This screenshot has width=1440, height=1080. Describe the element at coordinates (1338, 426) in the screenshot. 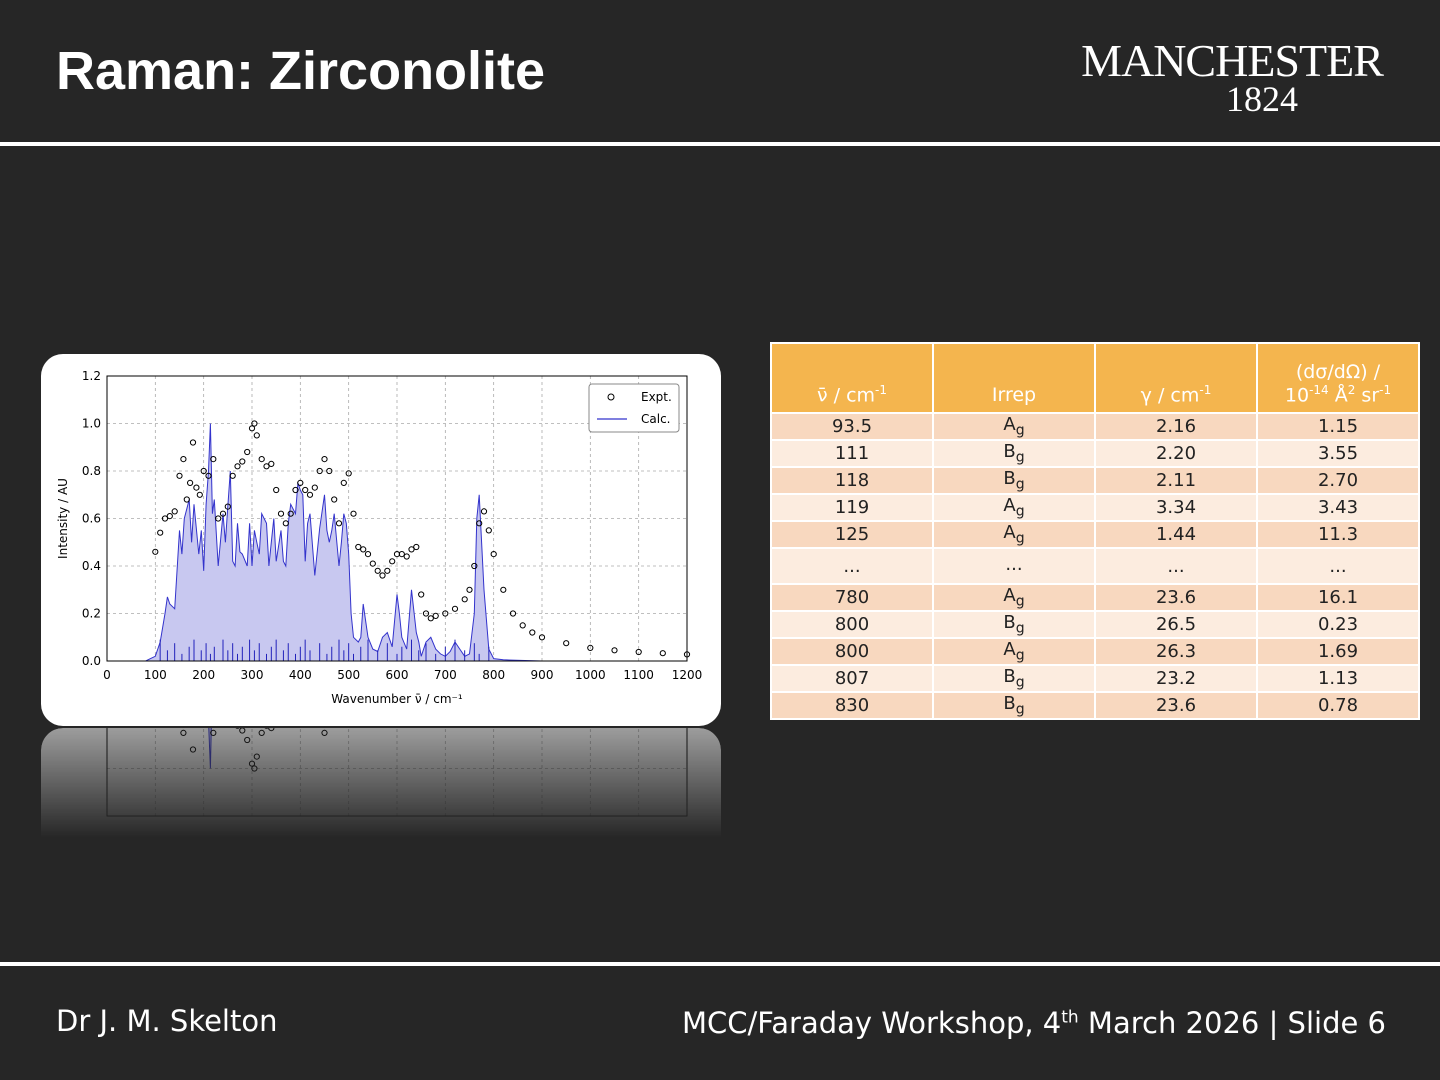

I see `cell-cross-section: 1.15` at that location.